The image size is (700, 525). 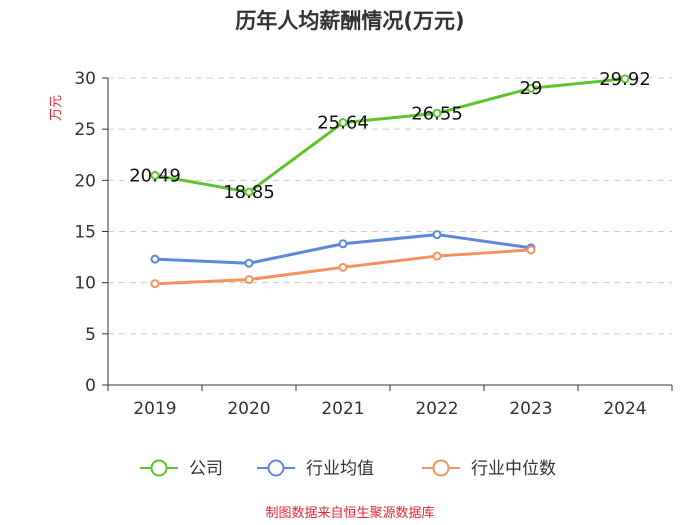 I want to click on legend: 公司 行业均值 行业中位数, so click(x=348, y=469).